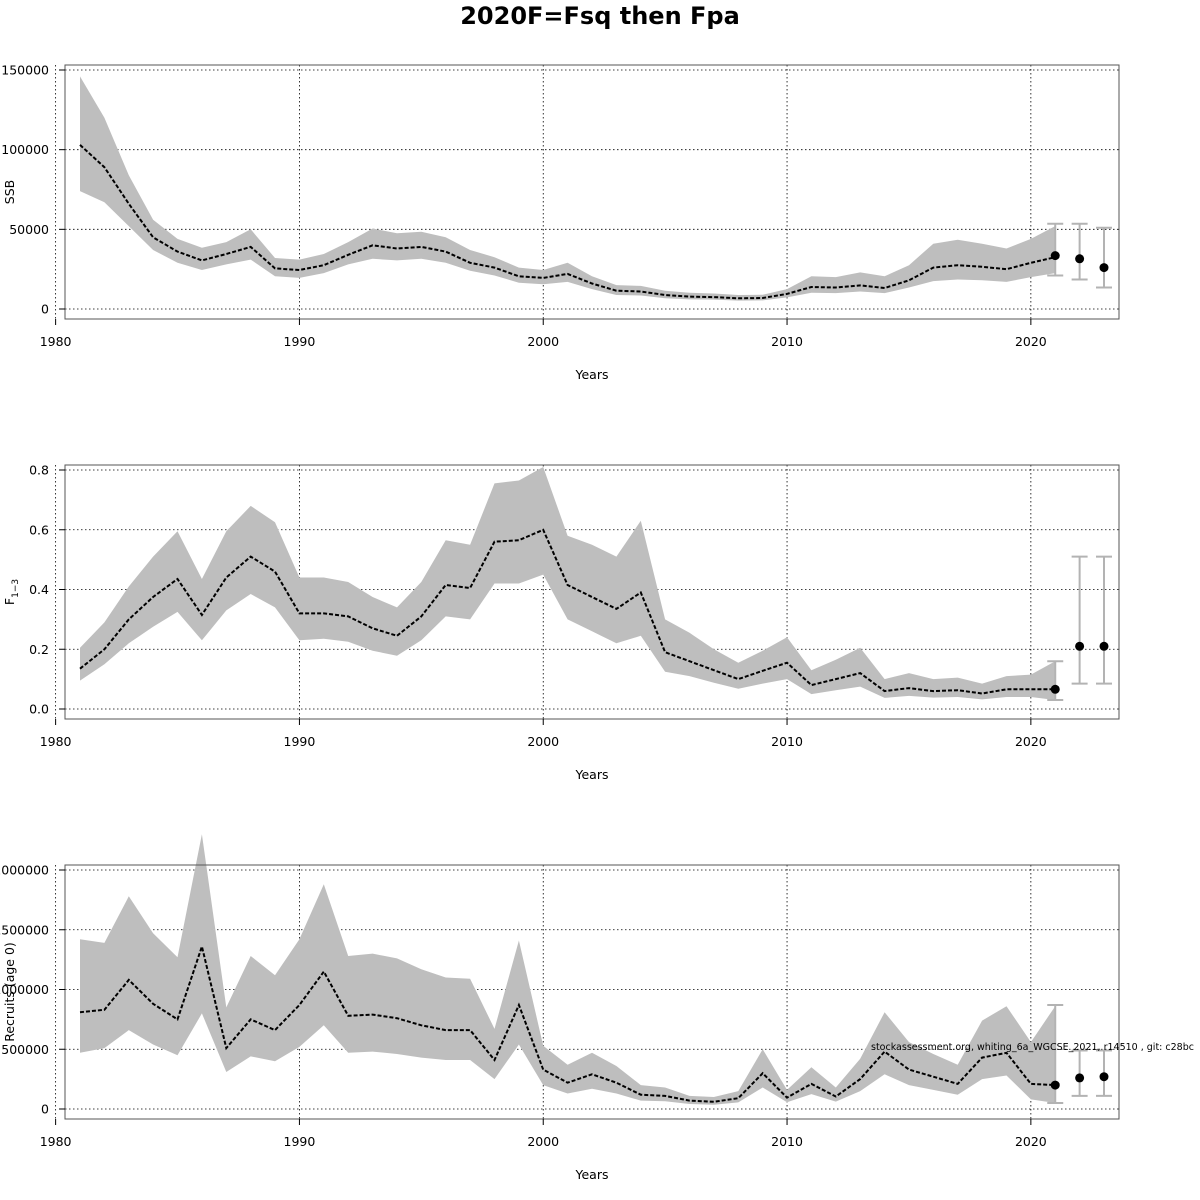 This screenshot has width=1200, height=1200. Describe the element at coordinates (600, 16) in the screenshot. I see `figure-title: 2020F=Fsq then Fpa` at that location.